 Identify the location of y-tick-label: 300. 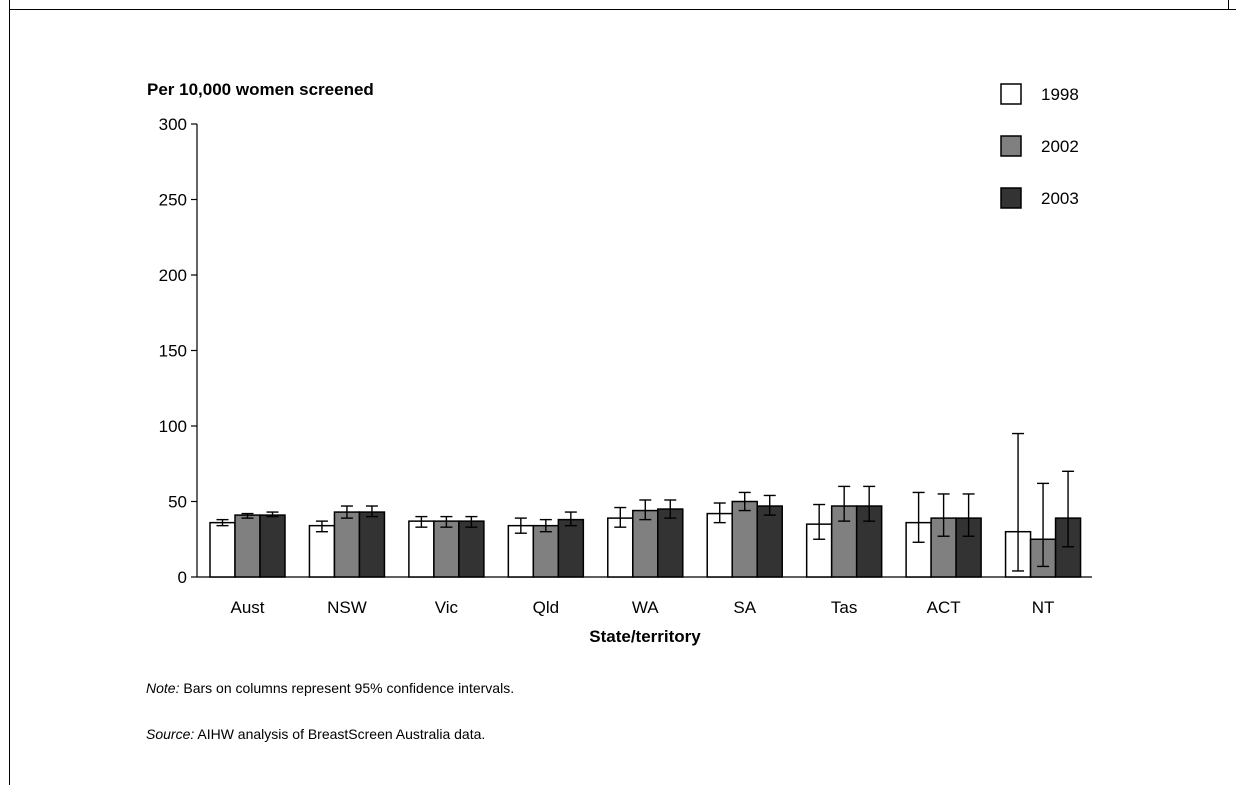
(173, 124).